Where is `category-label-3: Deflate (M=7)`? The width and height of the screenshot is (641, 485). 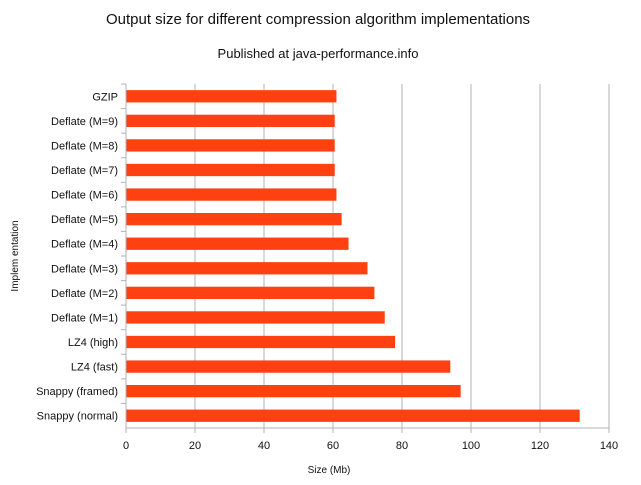 category-label-3: Deflate (M=7) is located at coordinates (84, 171).